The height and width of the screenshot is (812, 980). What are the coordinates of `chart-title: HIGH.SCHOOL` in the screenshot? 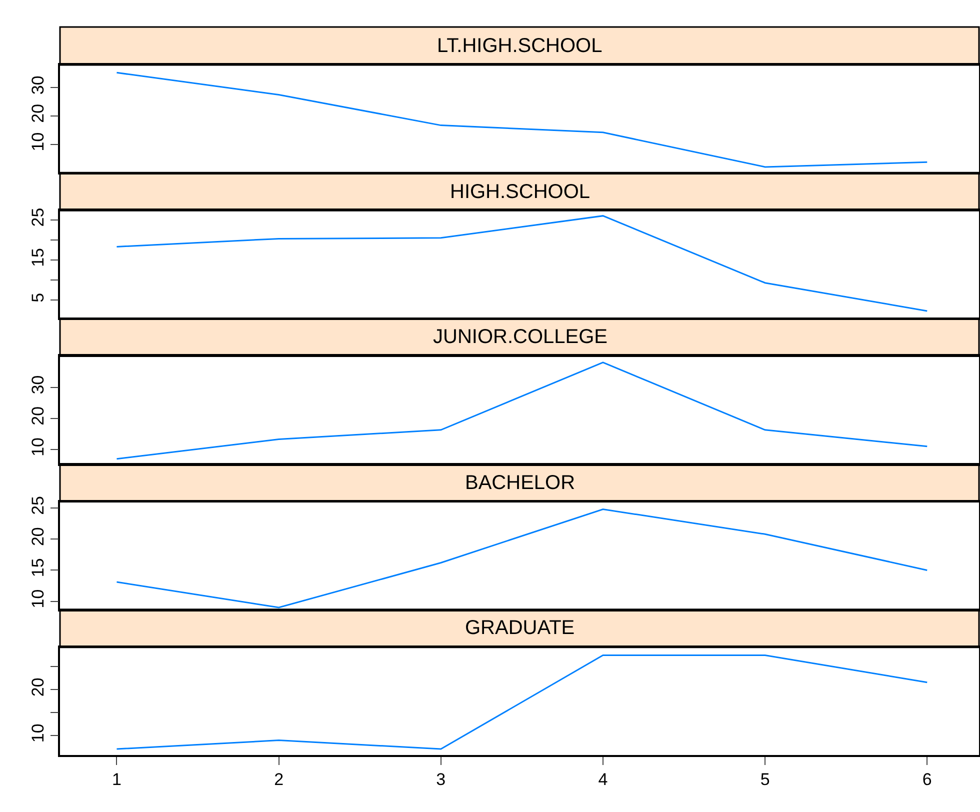 It's located at (520, 192).